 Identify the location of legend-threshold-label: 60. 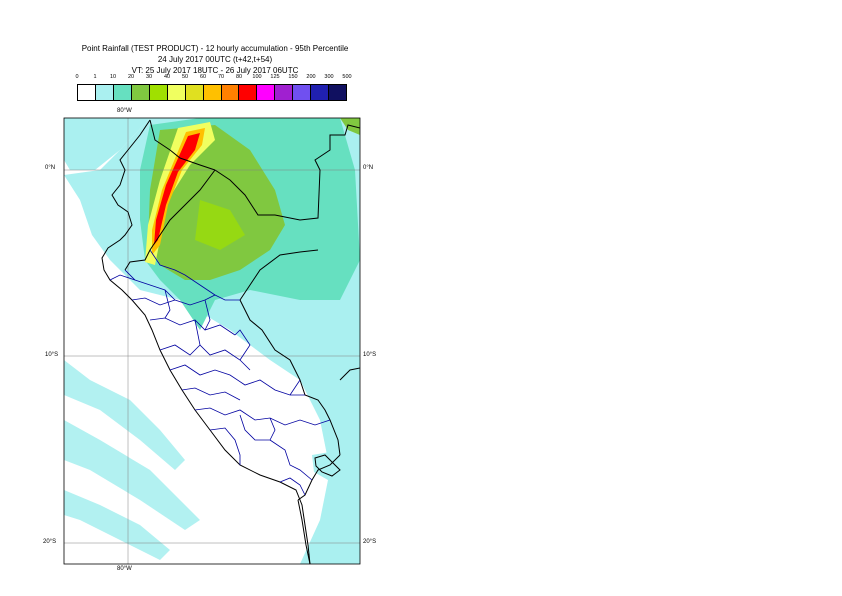
(203, 77).